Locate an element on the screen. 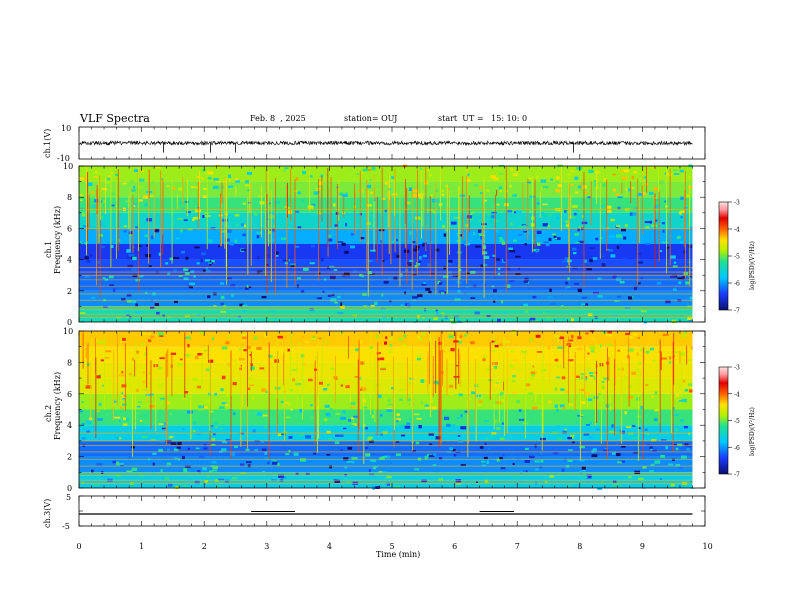 The image size is (792, 612). ch3-ytick-bottom: -5 is located at coordinates (66, 526).